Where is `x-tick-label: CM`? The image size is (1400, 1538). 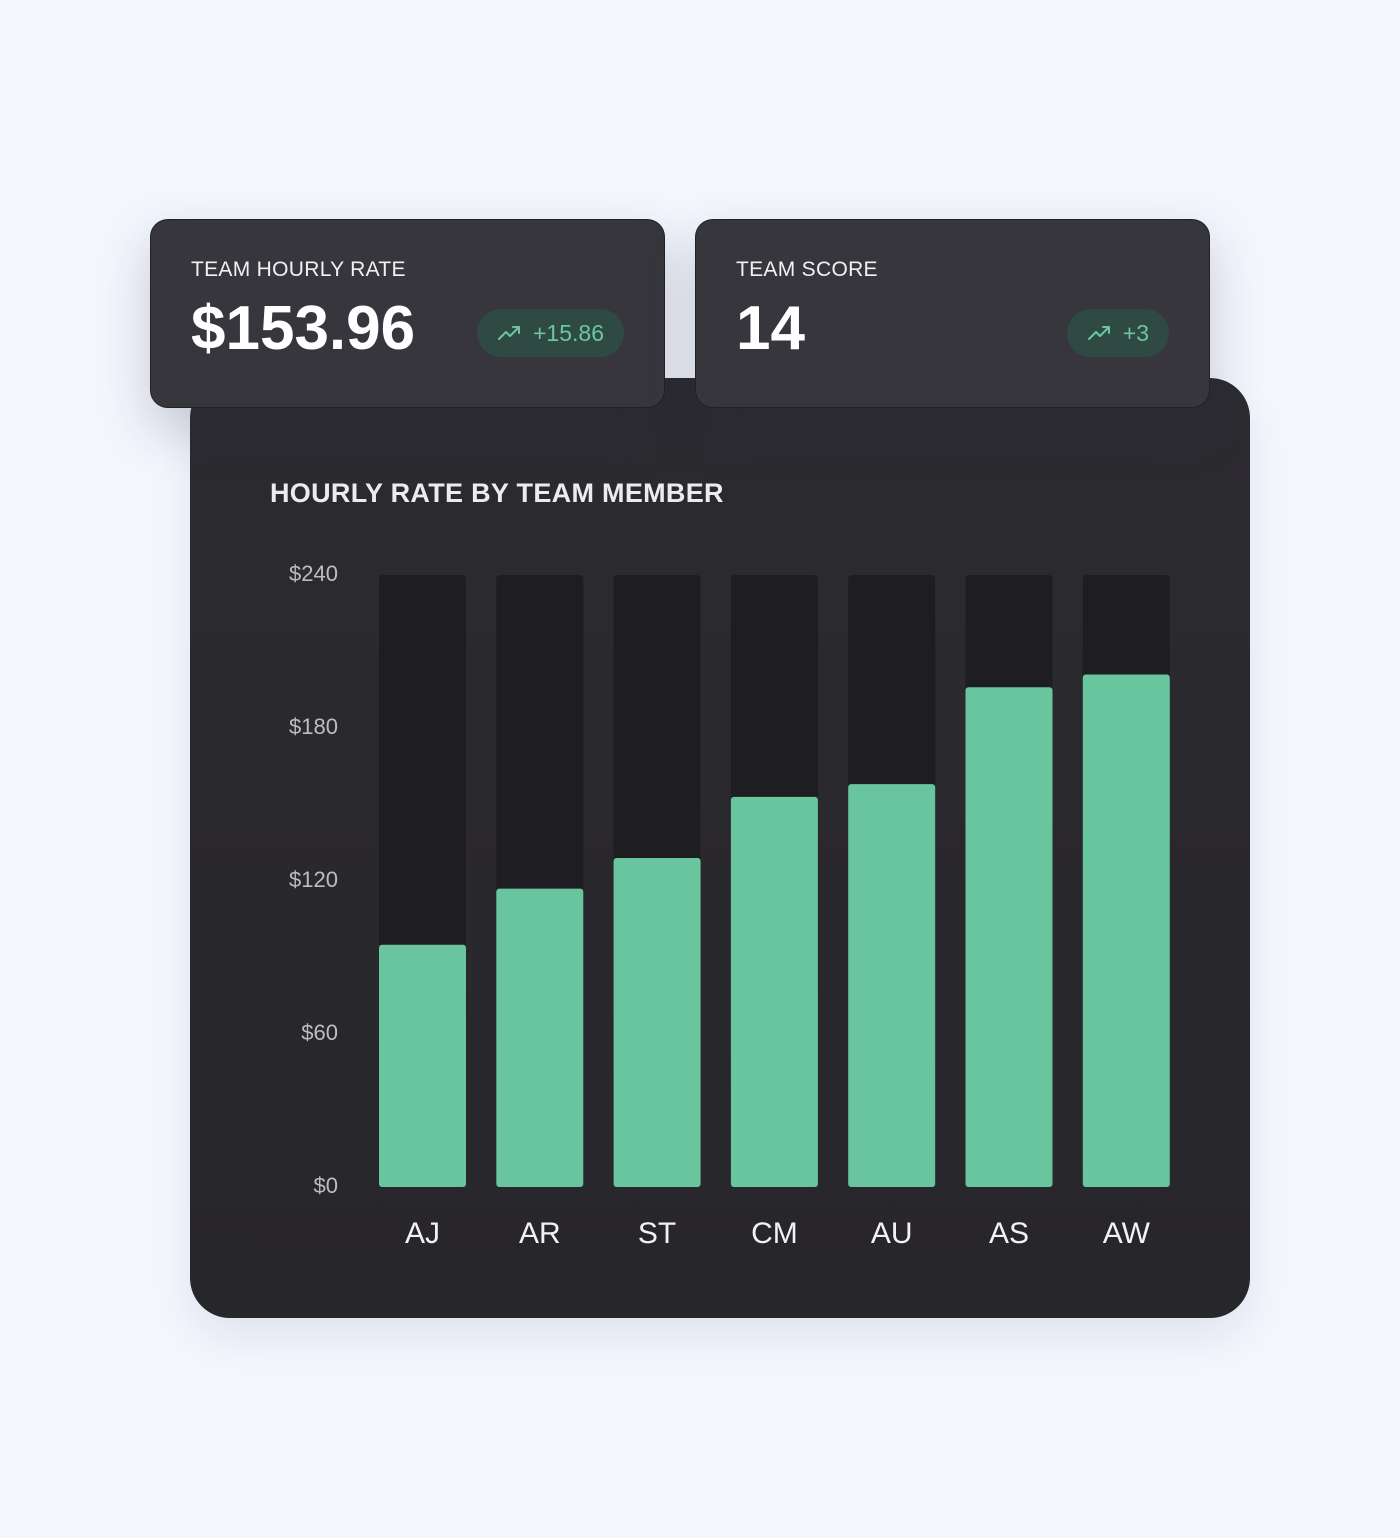
x-tick-label: CM is located at coordinates (774, 1233).